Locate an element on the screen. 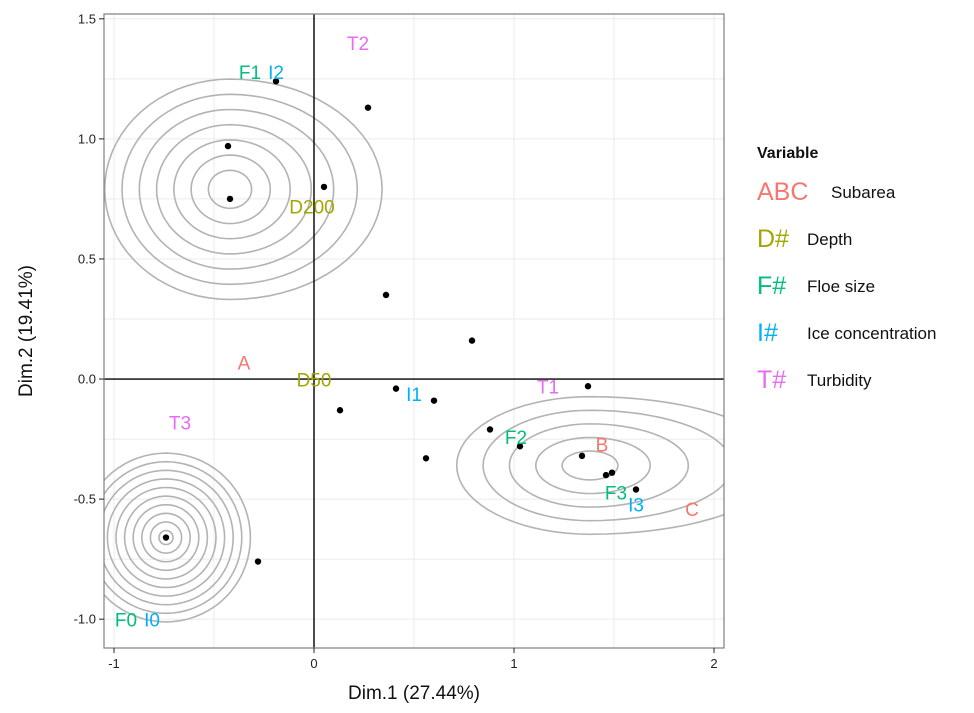  legend-label-floe: Floe size is located at coordinates (841, 286).